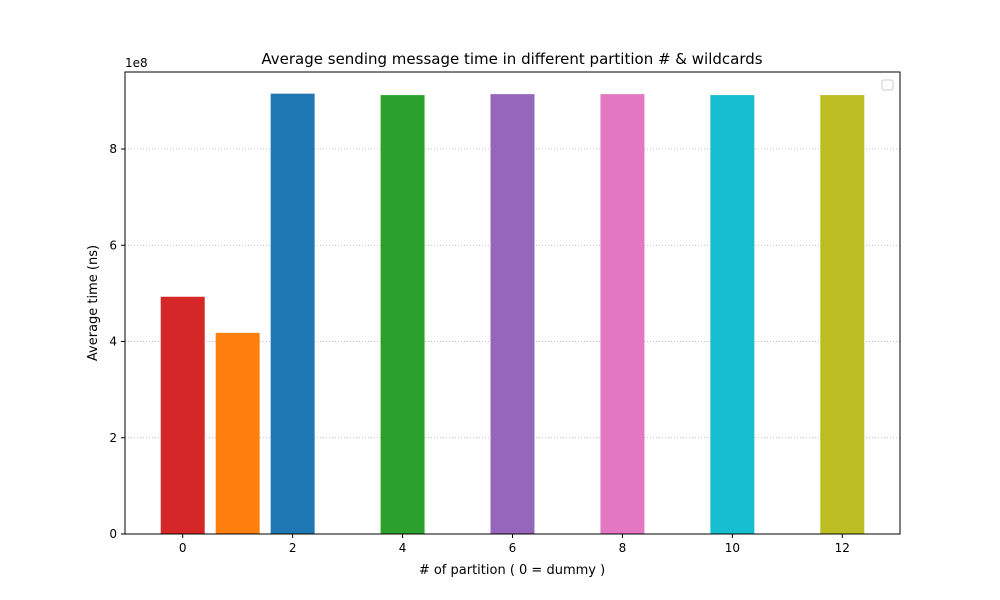 This screenshot has height=600, width=1000. I want to click on x-tick-label: 4, so click(403, 548).